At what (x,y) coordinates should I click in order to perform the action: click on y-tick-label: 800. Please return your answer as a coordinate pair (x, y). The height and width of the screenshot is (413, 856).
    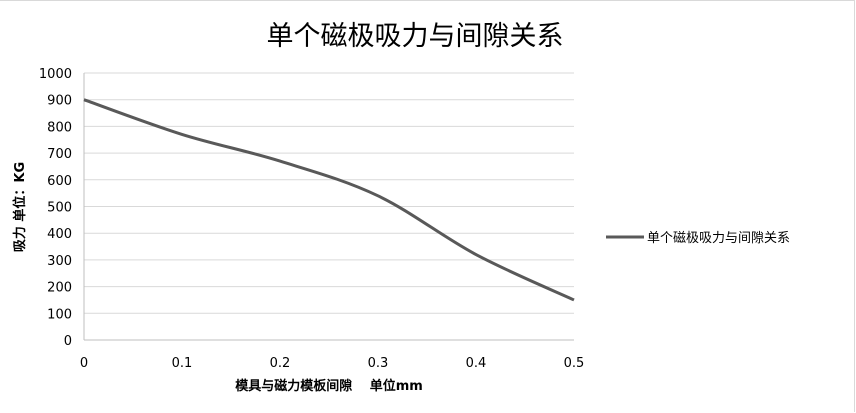
    Looking at the image, I should click on (59, 127).